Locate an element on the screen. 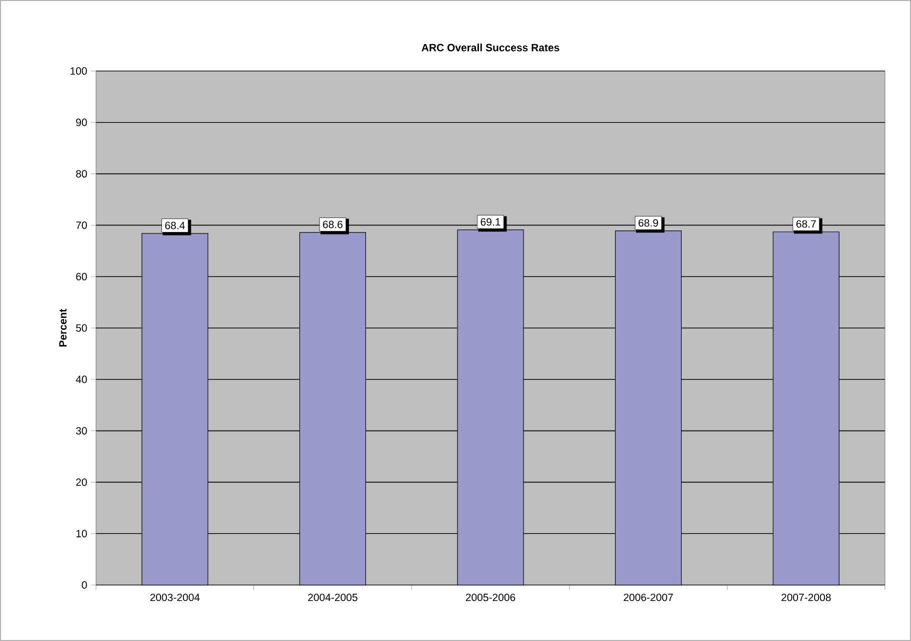  y-tick-label: 60 is located at coordinates (81, 276).